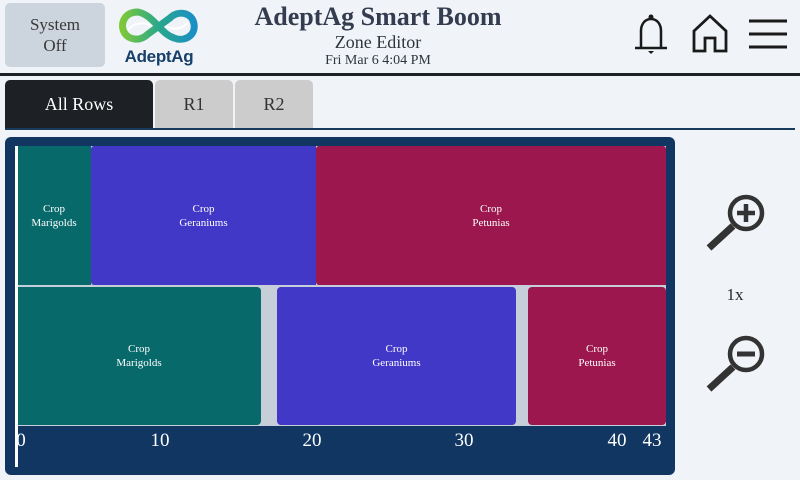  I want to click on x-tick-10: 10, so click(160, 440).